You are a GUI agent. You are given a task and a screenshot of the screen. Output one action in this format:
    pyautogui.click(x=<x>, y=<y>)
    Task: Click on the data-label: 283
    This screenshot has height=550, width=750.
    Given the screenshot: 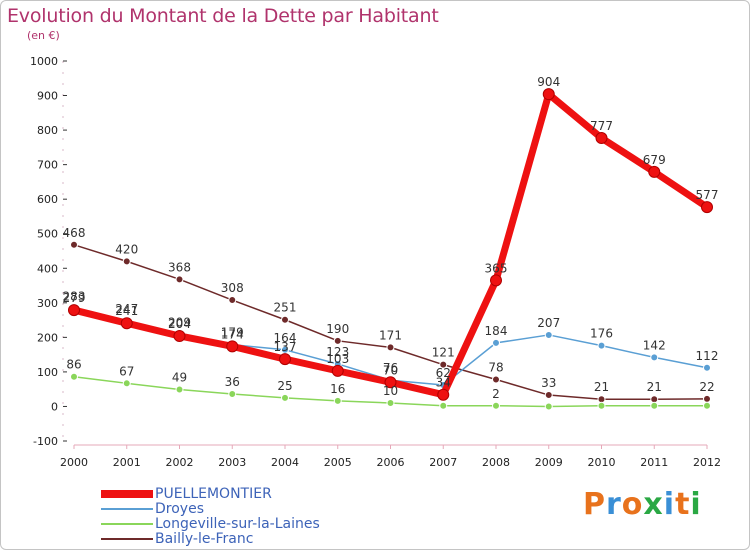 What is the action you would take?
    pyautogui.click(x=74, y=297)
    